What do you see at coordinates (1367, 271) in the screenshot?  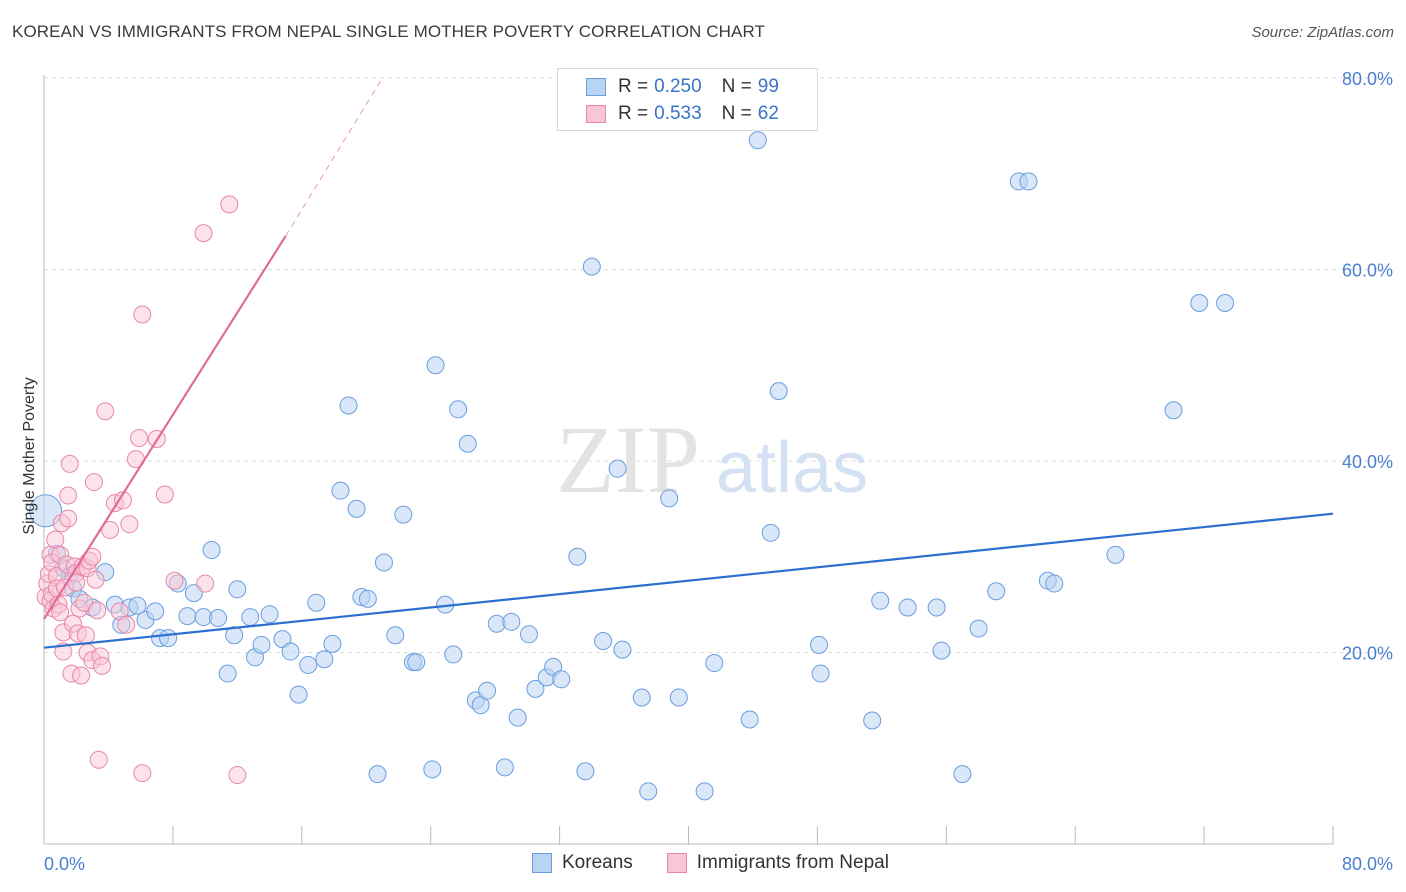 I see `y-tick-label: 60.0%` at bounding box center [1367, 271].